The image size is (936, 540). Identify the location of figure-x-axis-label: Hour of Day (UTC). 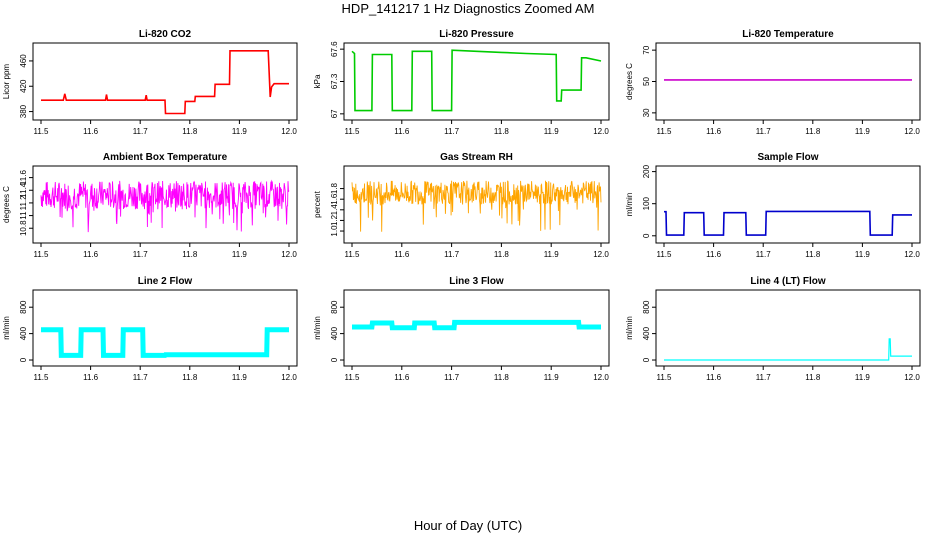
(468, 525).